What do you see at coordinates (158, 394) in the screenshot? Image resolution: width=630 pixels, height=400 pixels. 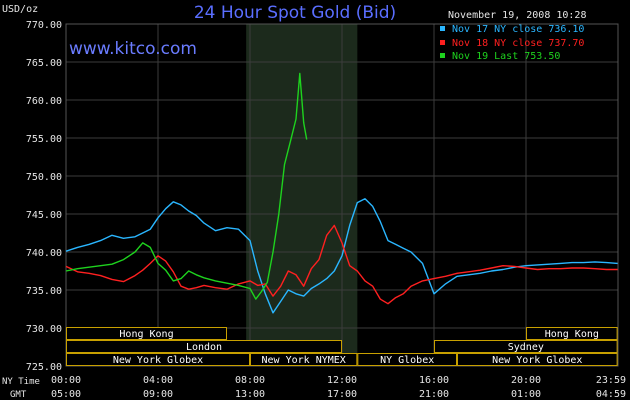 I see `x-tick-label: 09:00` at bounding box center [158, 394].